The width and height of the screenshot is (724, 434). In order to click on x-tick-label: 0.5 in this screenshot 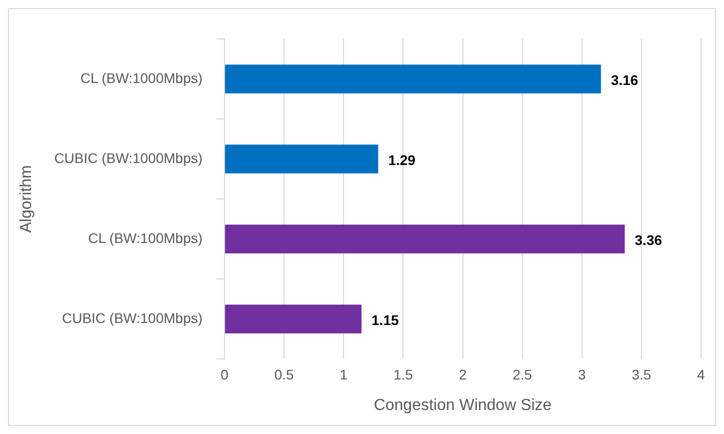, I will do `click(284, 374)`.